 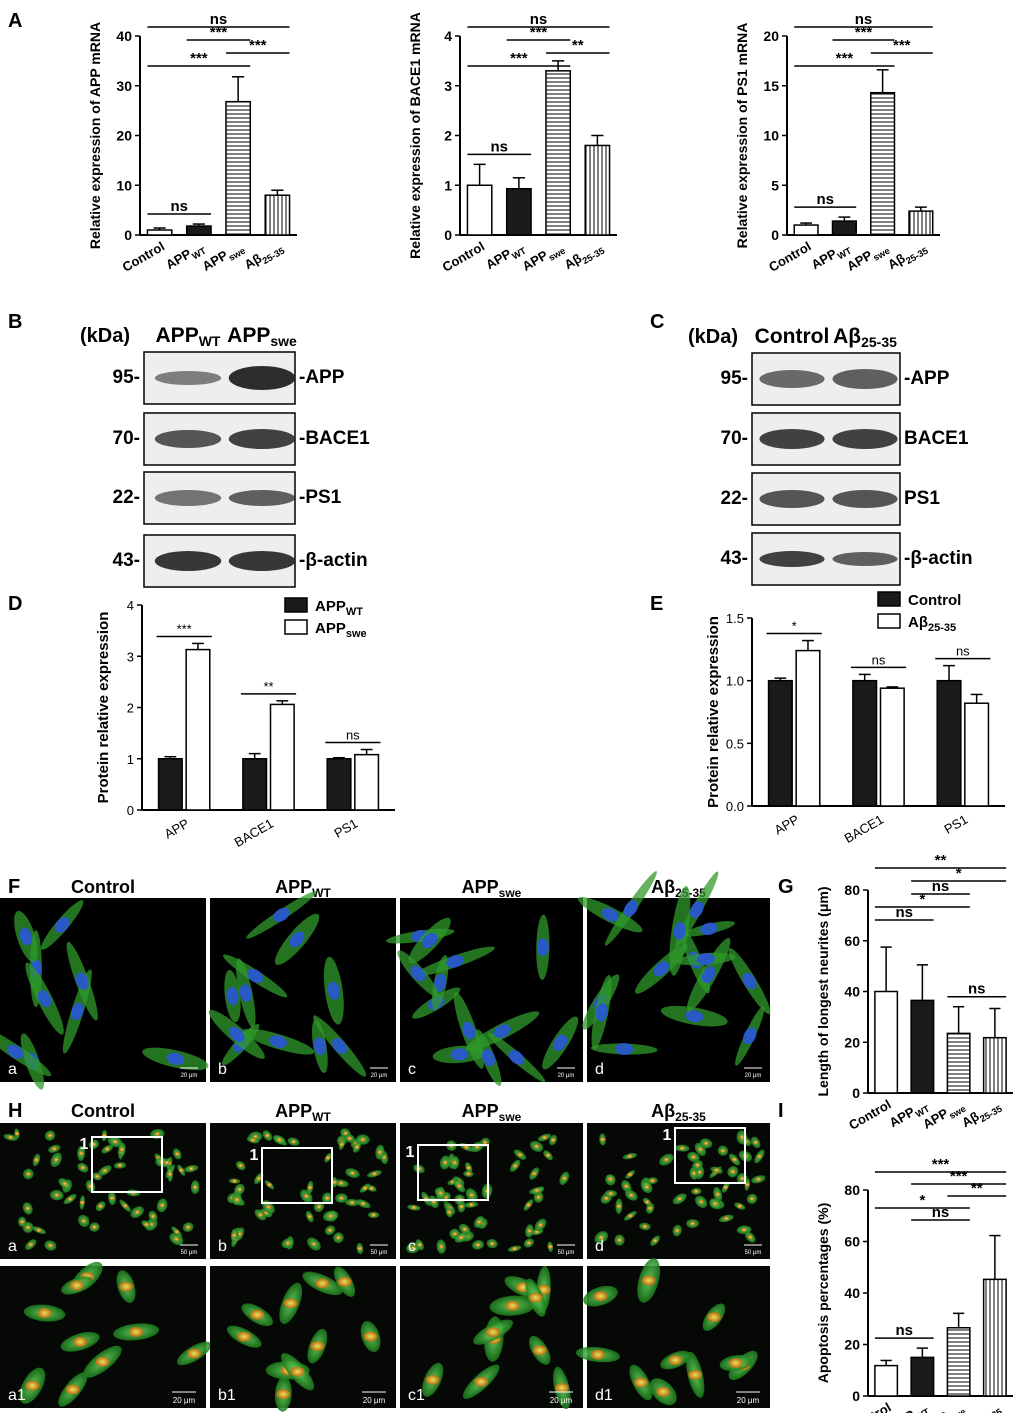 I want to click on y-tick-label: 1.0, so click(x=735, y=681).